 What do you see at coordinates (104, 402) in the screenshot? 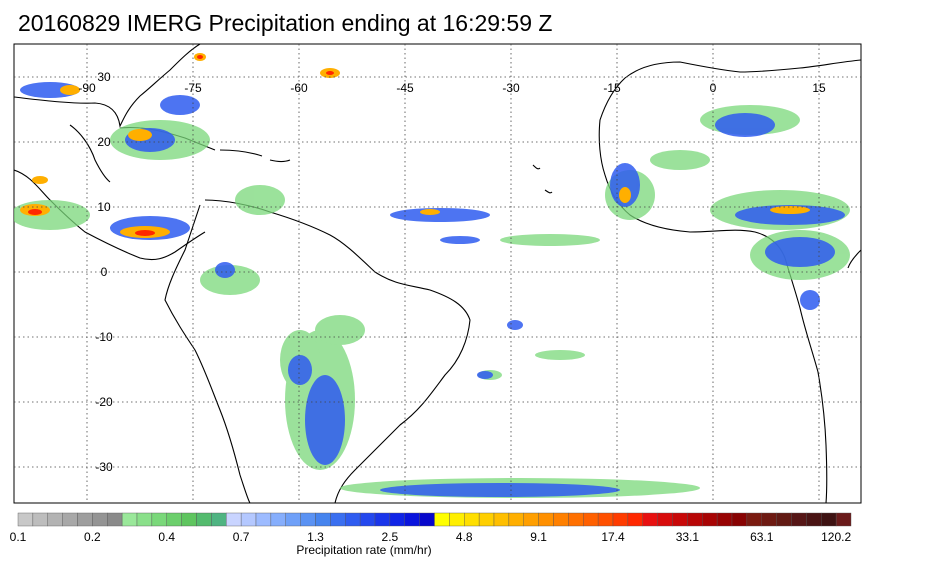
I see `lat-tick-label: -20` at bounding box center [104, 402].